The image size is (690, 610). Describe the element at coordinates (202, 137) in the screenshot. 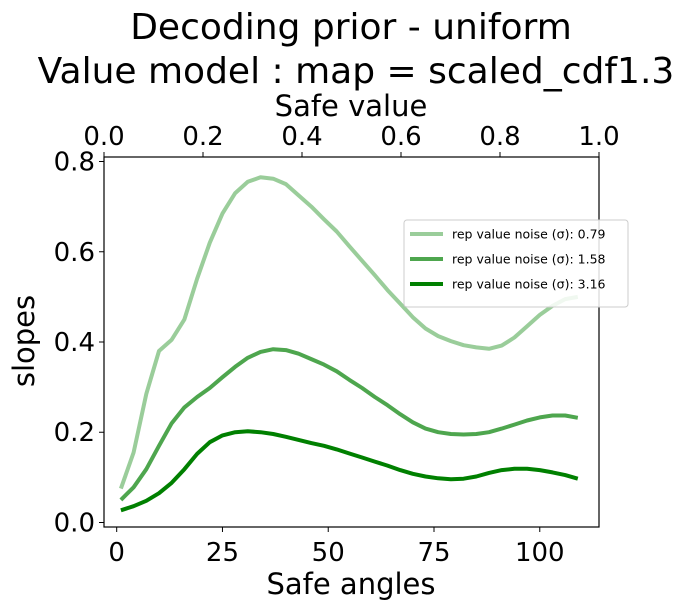

I see `top-tick-label: 0.2` at that location.